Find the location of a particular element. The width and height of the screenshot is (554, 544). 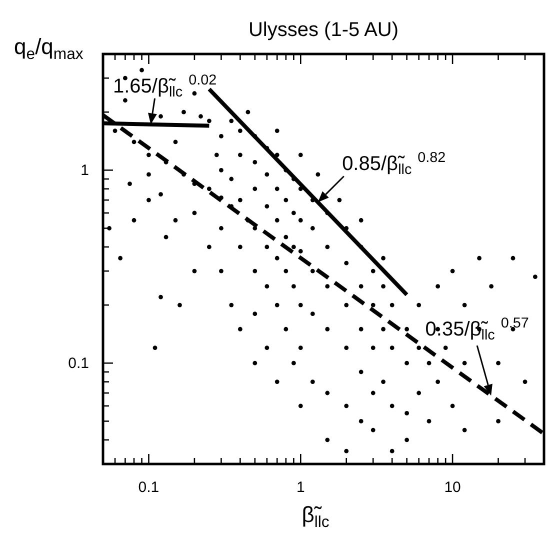

x-tick-label: 1 is located at coordinates (300, 487).